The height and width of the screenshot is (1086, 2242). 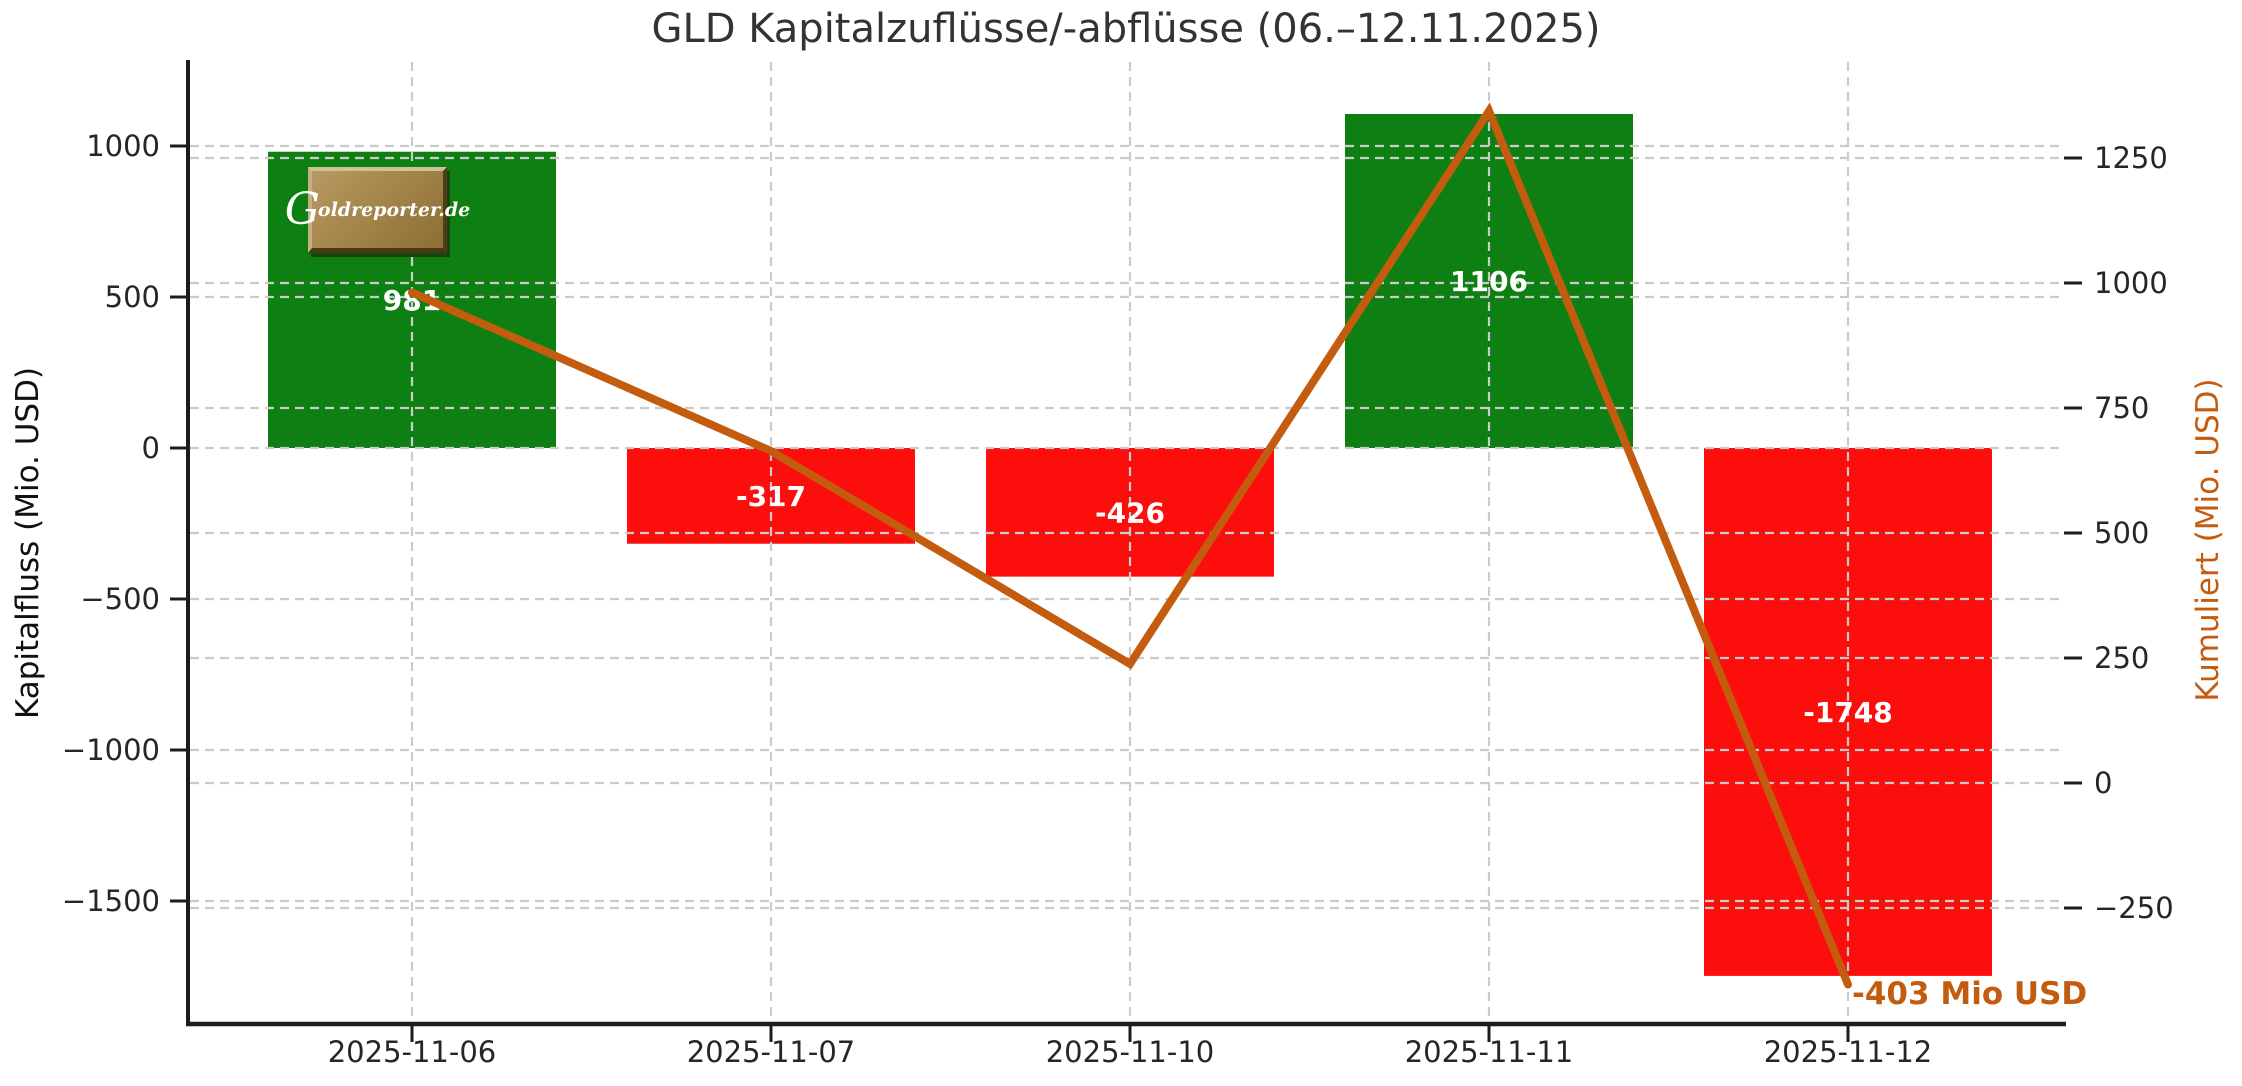 What do you see at coordinates (2103, 783) in the screenshot?
I see `right-tick-label-0: 0` at bounding box center [2103, 783].